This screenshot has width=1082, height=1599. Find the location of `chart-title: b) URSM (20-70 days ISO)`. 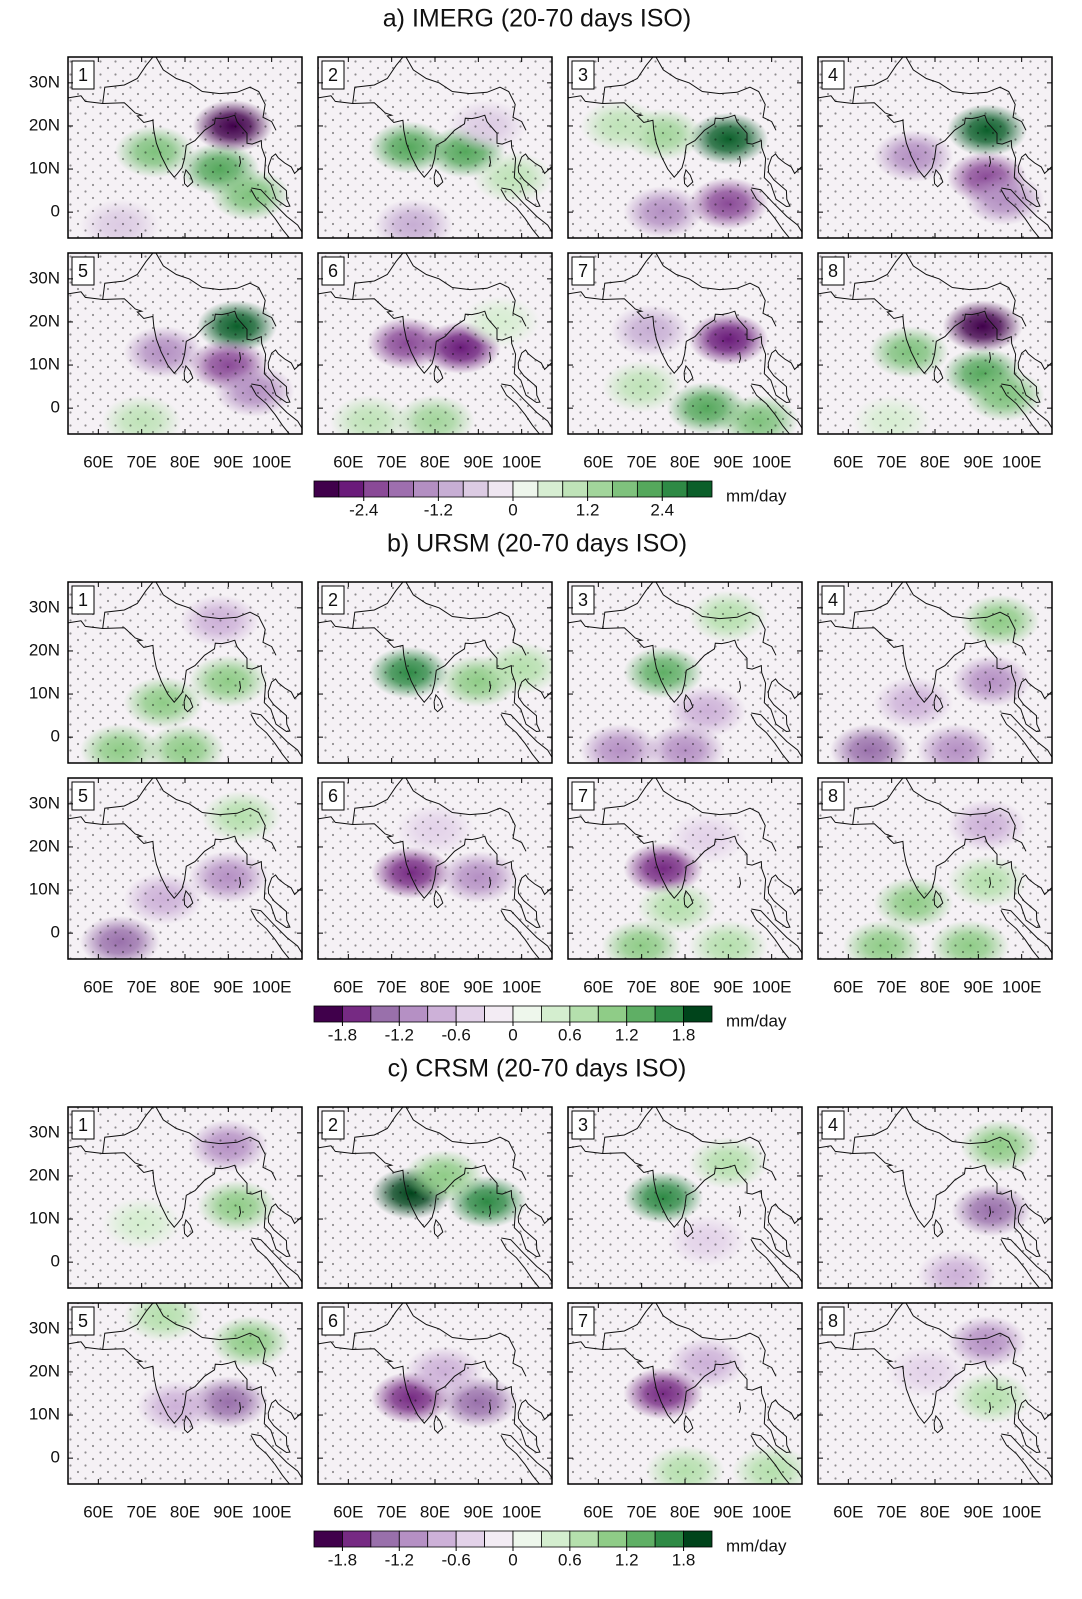

chart-title: b) URSM (20-70 days ISO) is located at coordinates (537, 544).